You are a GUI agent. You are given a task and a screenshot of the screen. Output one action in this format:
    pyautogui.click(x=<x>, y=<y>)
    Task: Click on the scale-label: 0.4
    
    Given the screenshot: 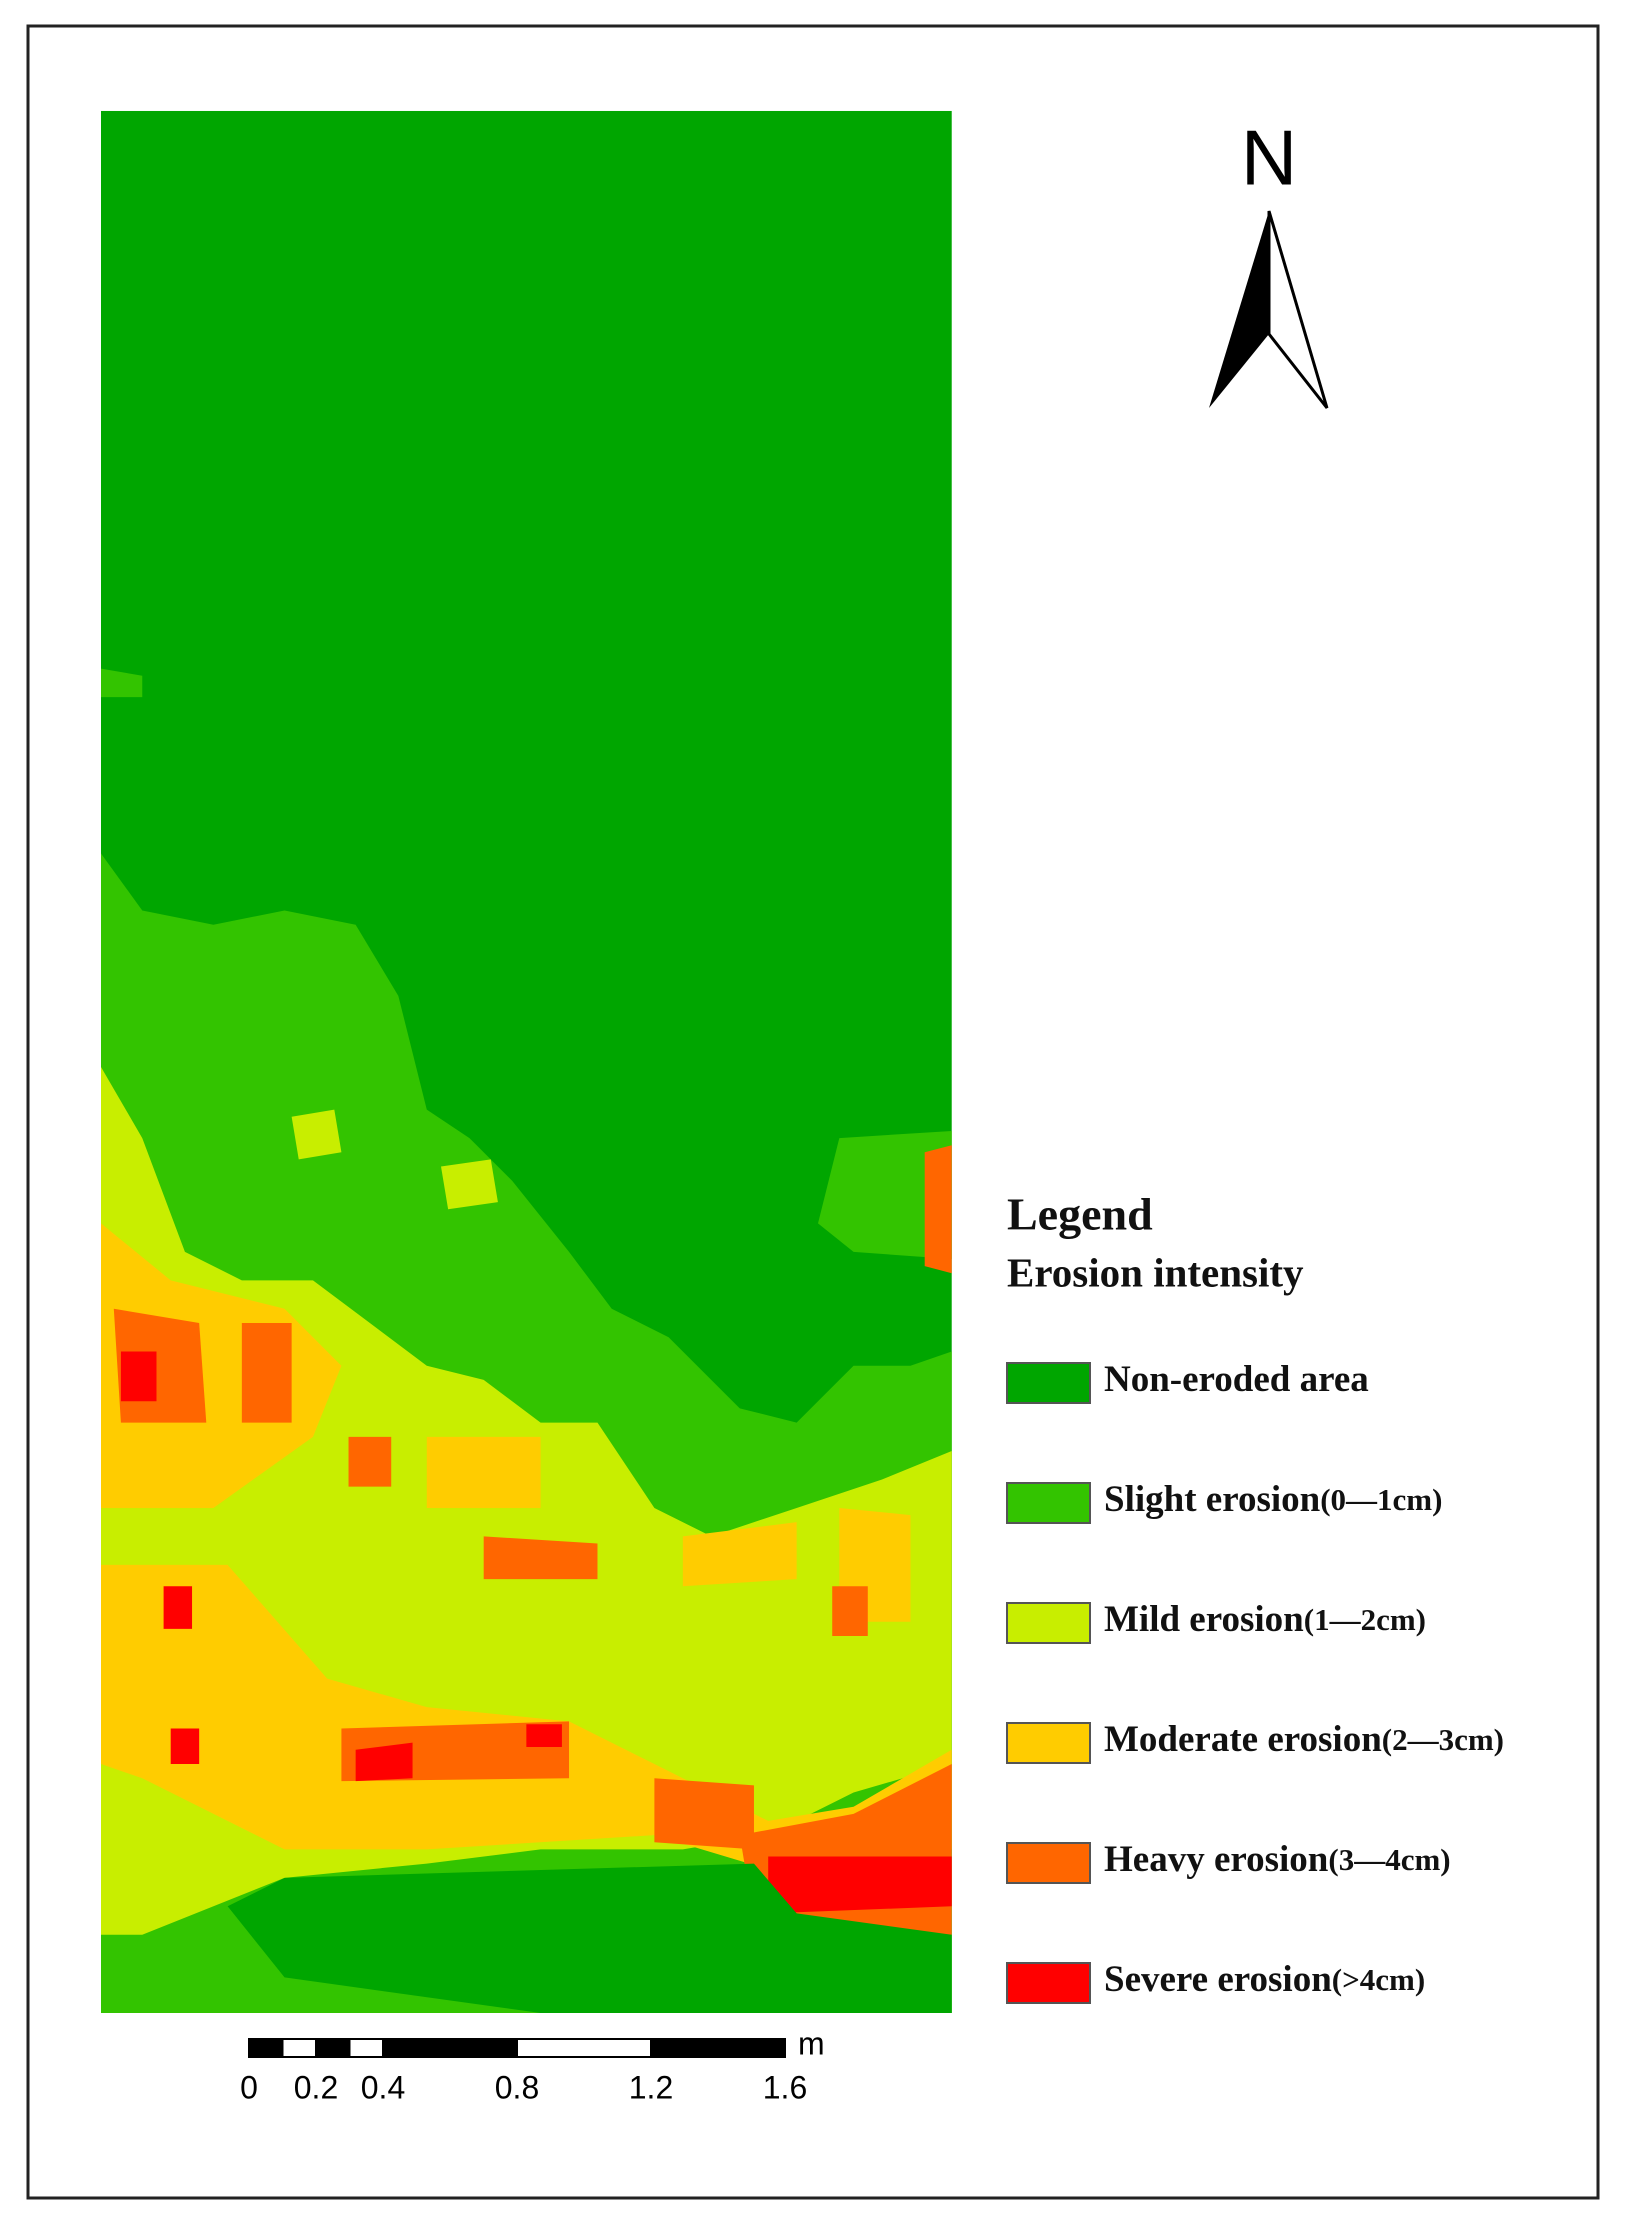 What is the action you would take?
    pyautogui.click(x=383, y=2087)
    